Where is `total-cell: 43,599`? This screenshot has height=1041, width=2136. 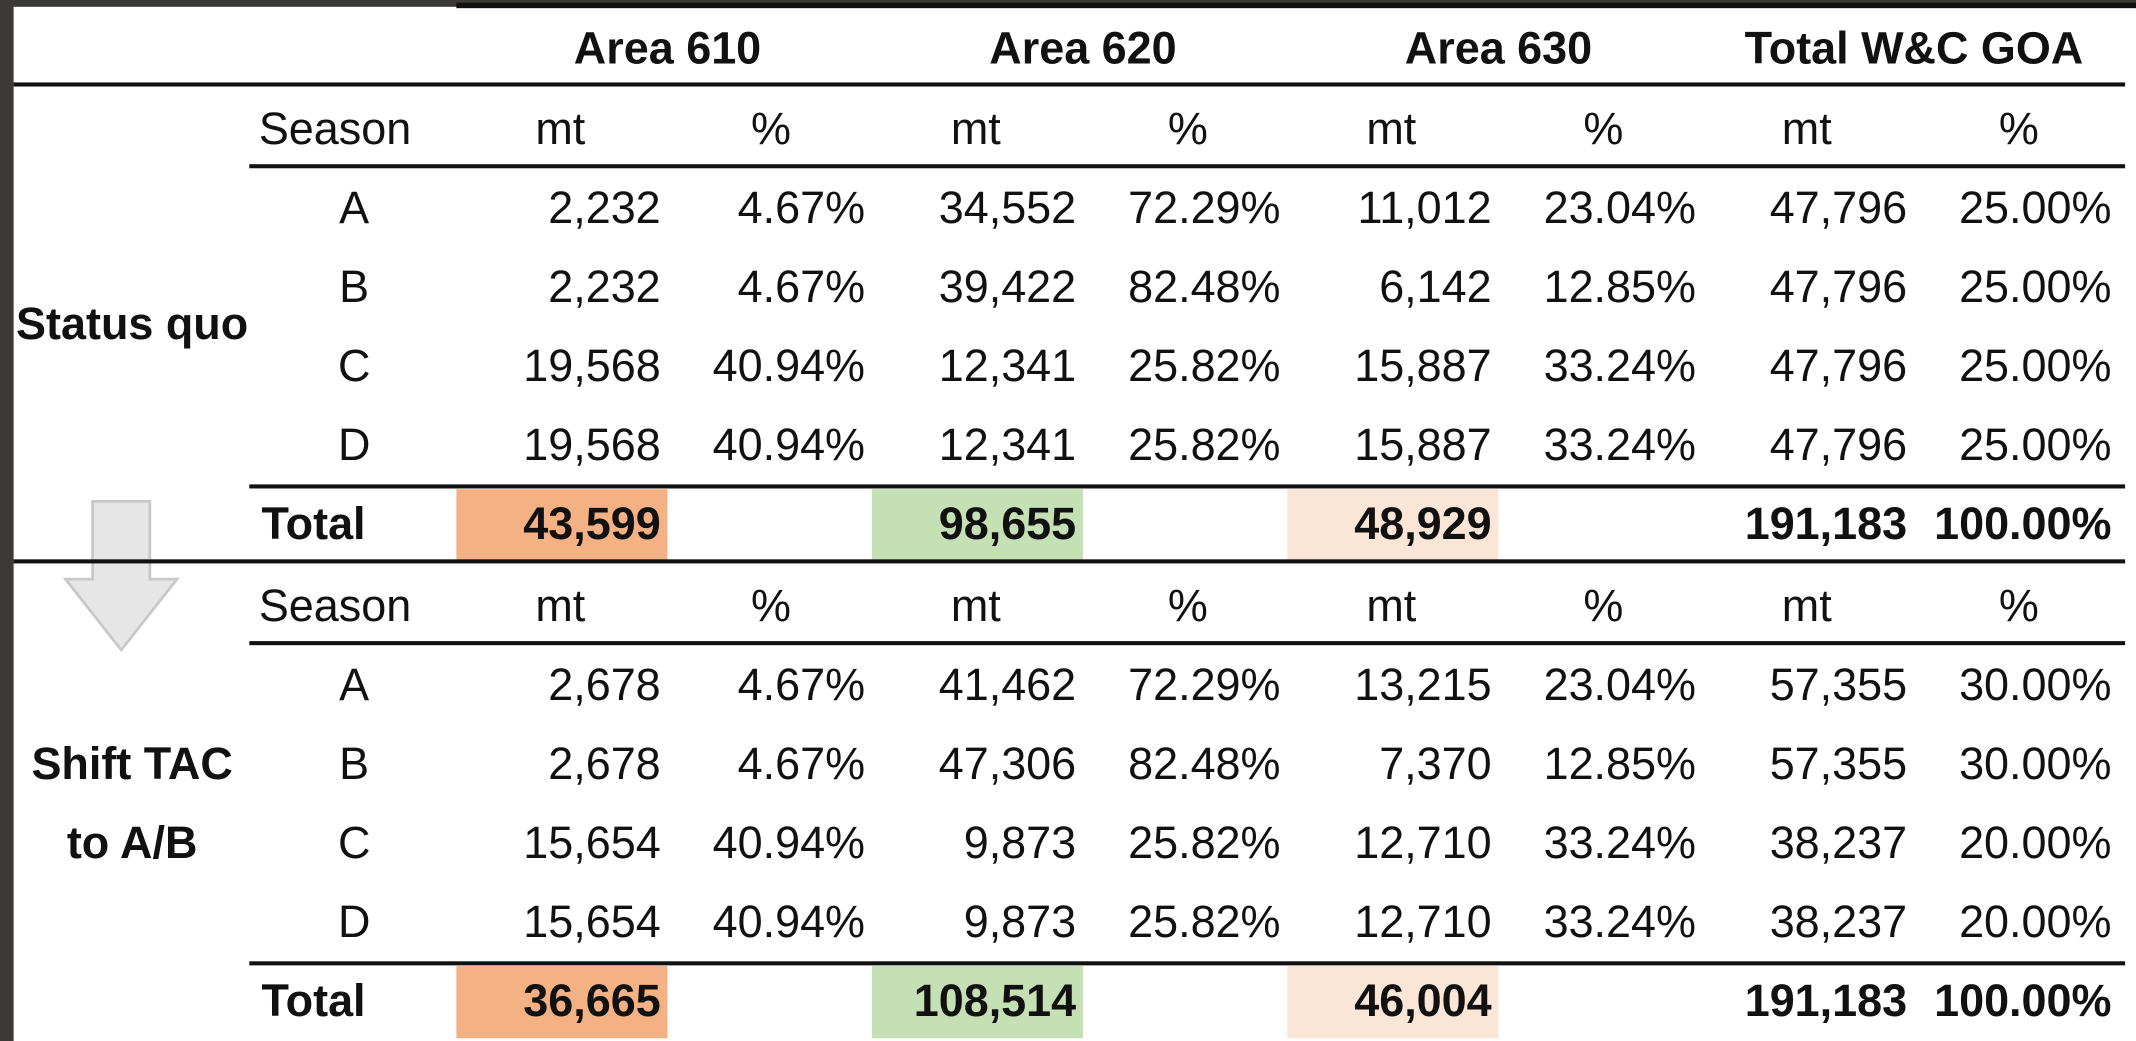
total-cell: 43,599 is located at coordinates (591, 523).